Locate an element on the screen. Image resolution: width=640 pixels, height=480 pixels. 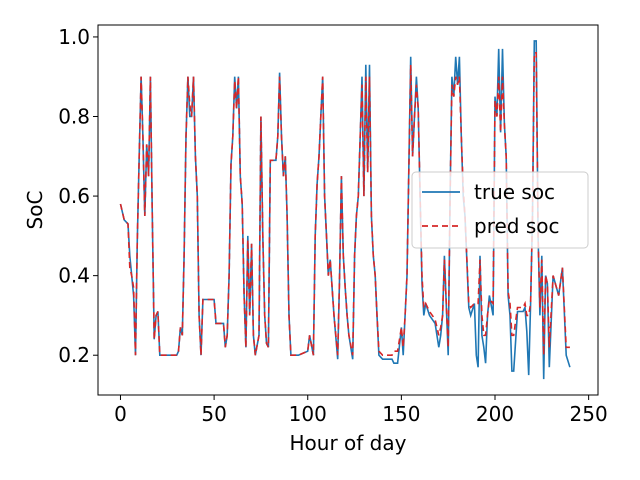
x-tick-label: 250 is located at coordinates (589, 414).